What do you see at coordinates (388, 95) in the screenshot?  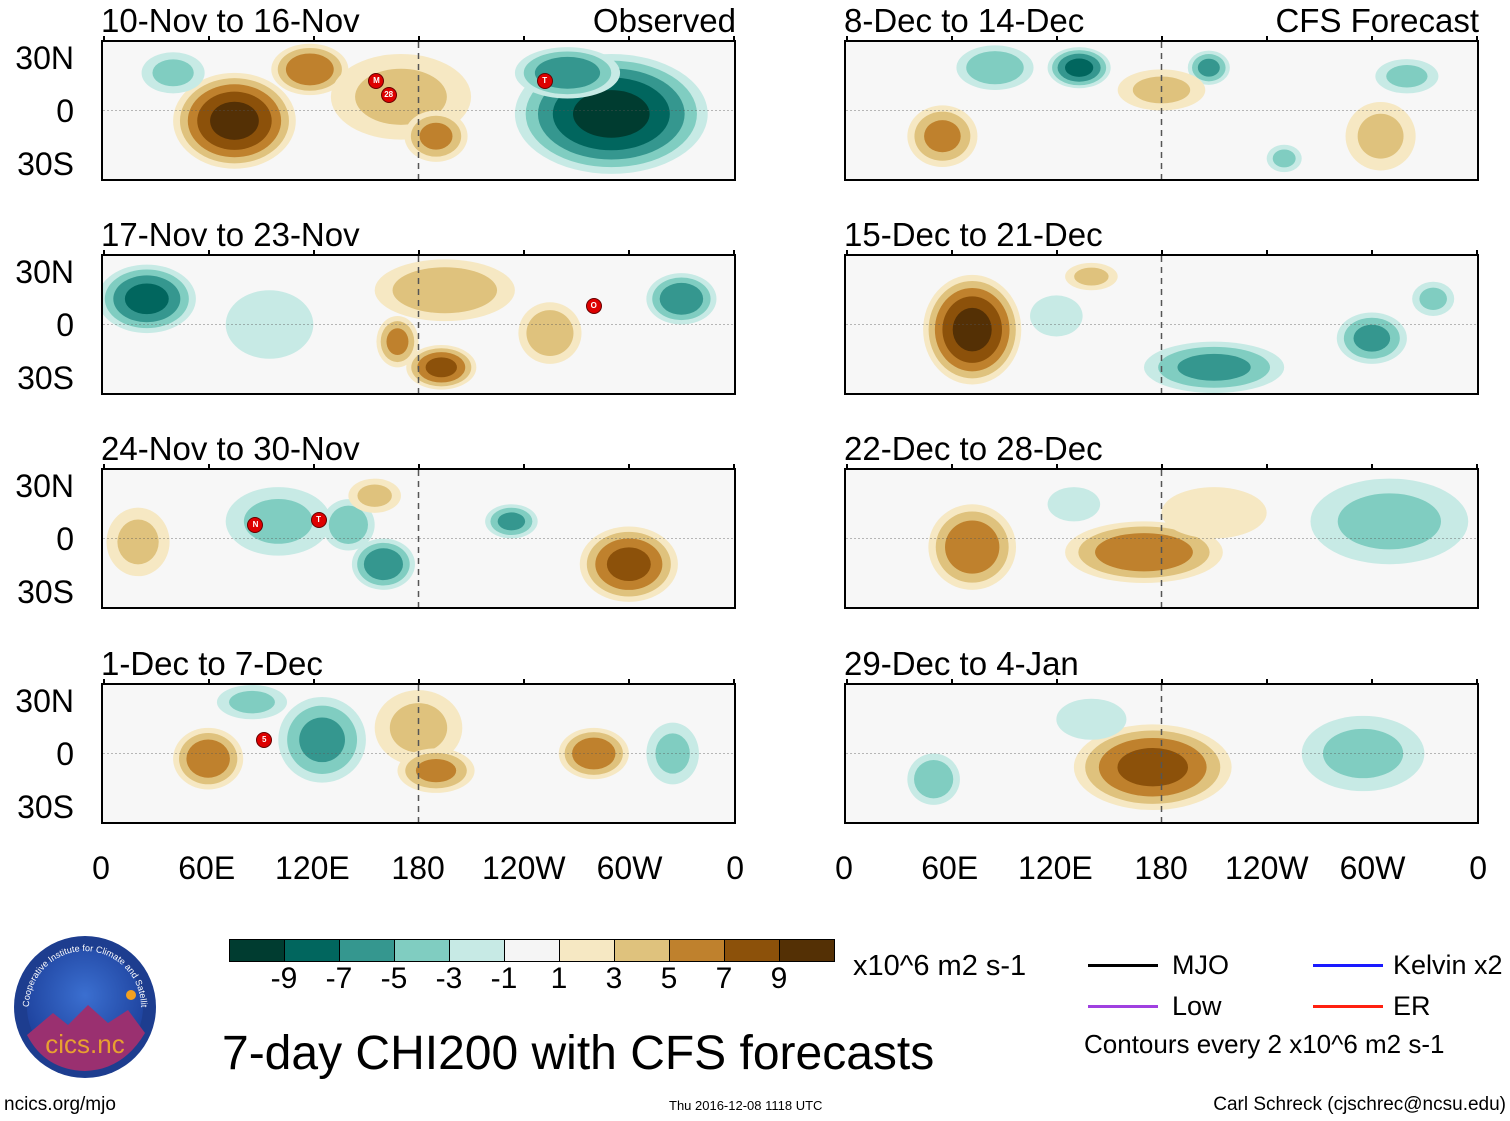 I see `tropical-storm-icon: 28` at bounding box center [388, 95].